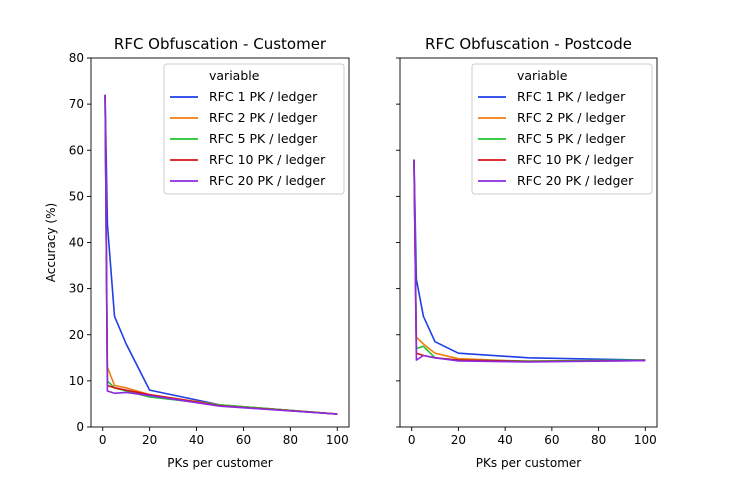  Describe the element at coordinates (80, 427) in the screenshot. I see `y-tick-label: 0` at that location.